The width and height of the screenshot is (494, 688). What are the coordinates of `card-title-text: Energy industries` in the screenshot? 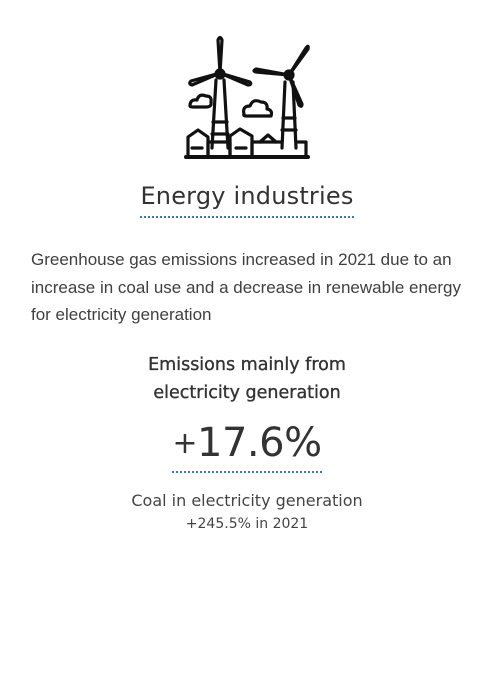 It's located at (247, 200).